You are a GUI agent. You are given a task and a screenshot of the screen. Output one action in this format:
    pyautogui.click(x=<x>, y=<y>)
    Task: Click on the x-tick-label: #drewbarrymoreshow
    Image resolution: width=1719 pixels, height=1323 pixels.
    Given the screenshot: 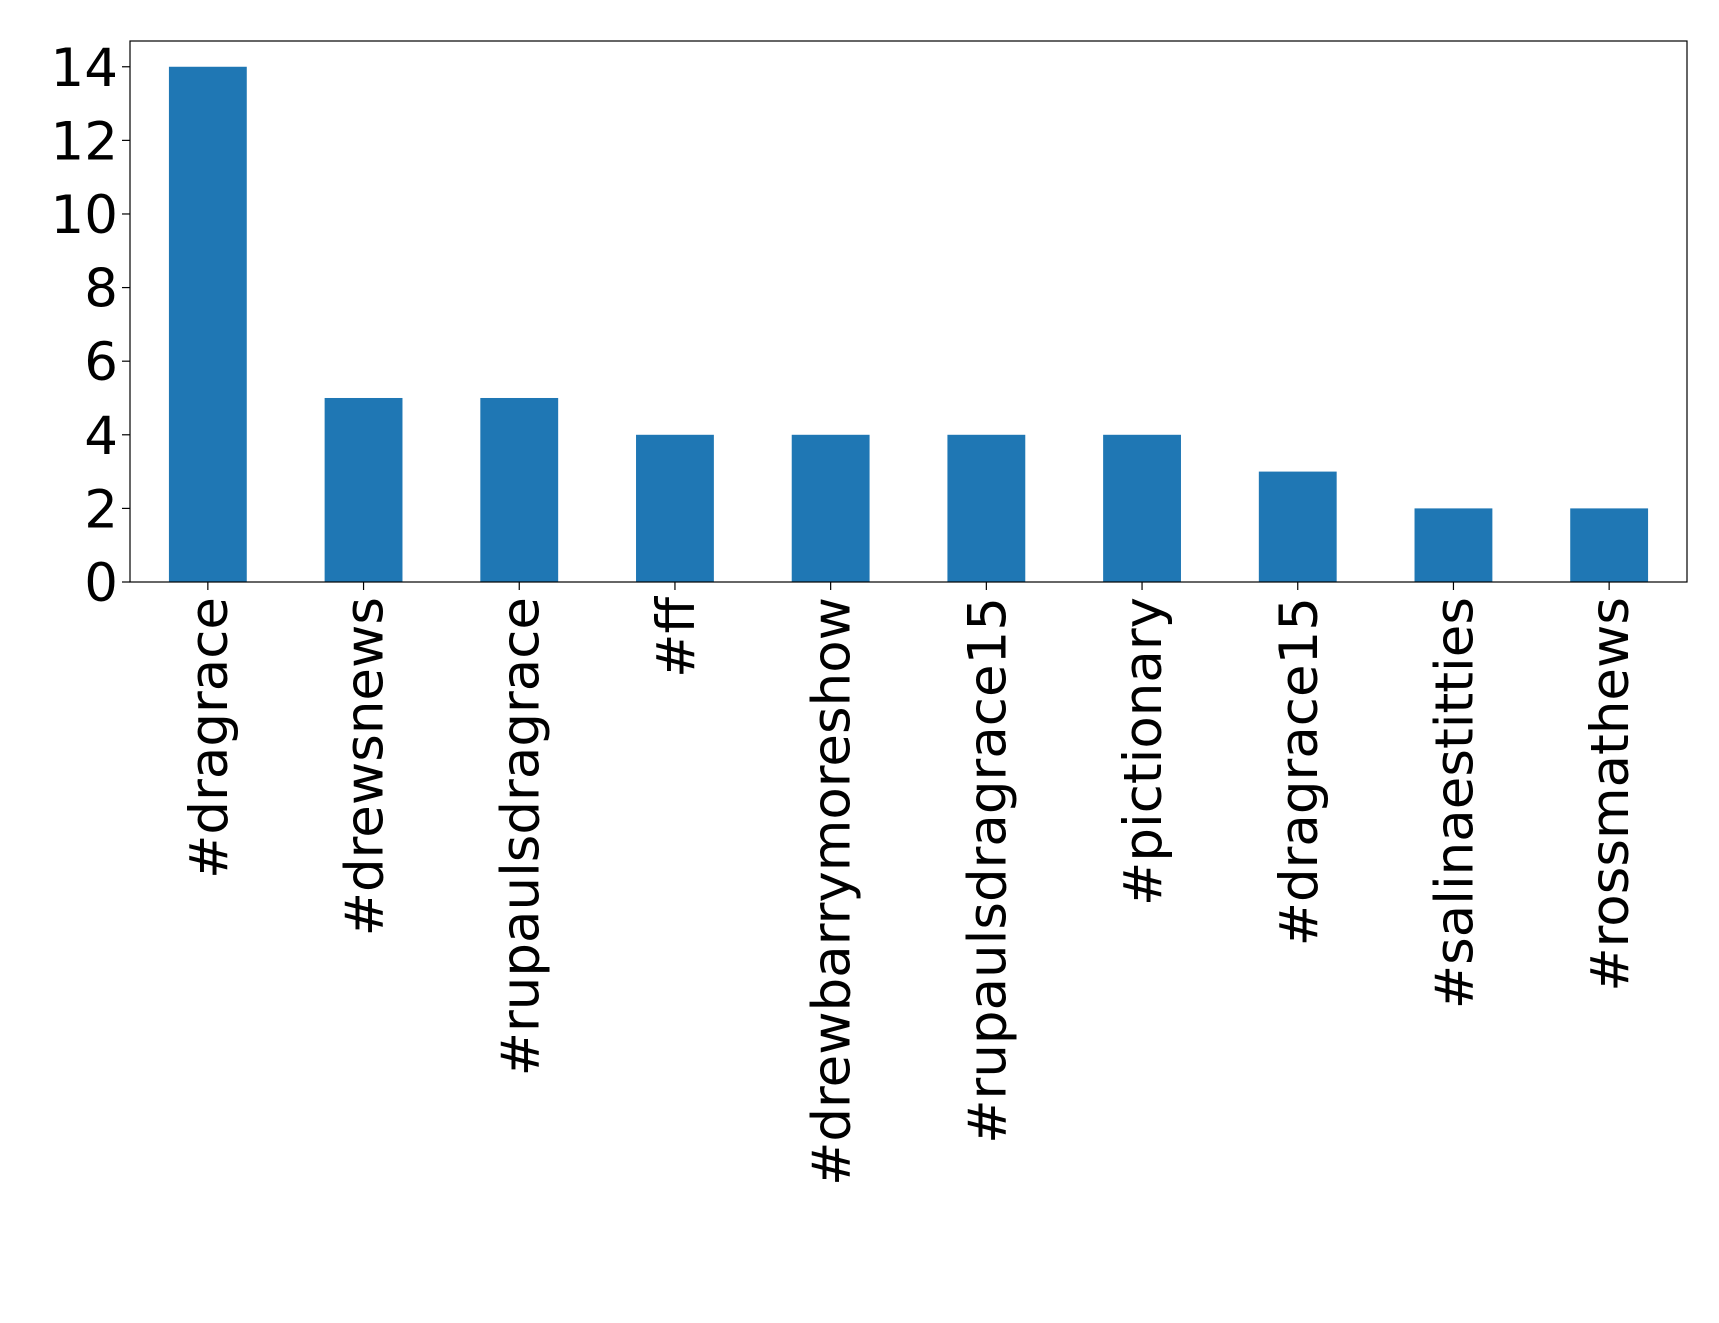 What is the action you would take?
    pyautogui.click(x=832, y=891)
    